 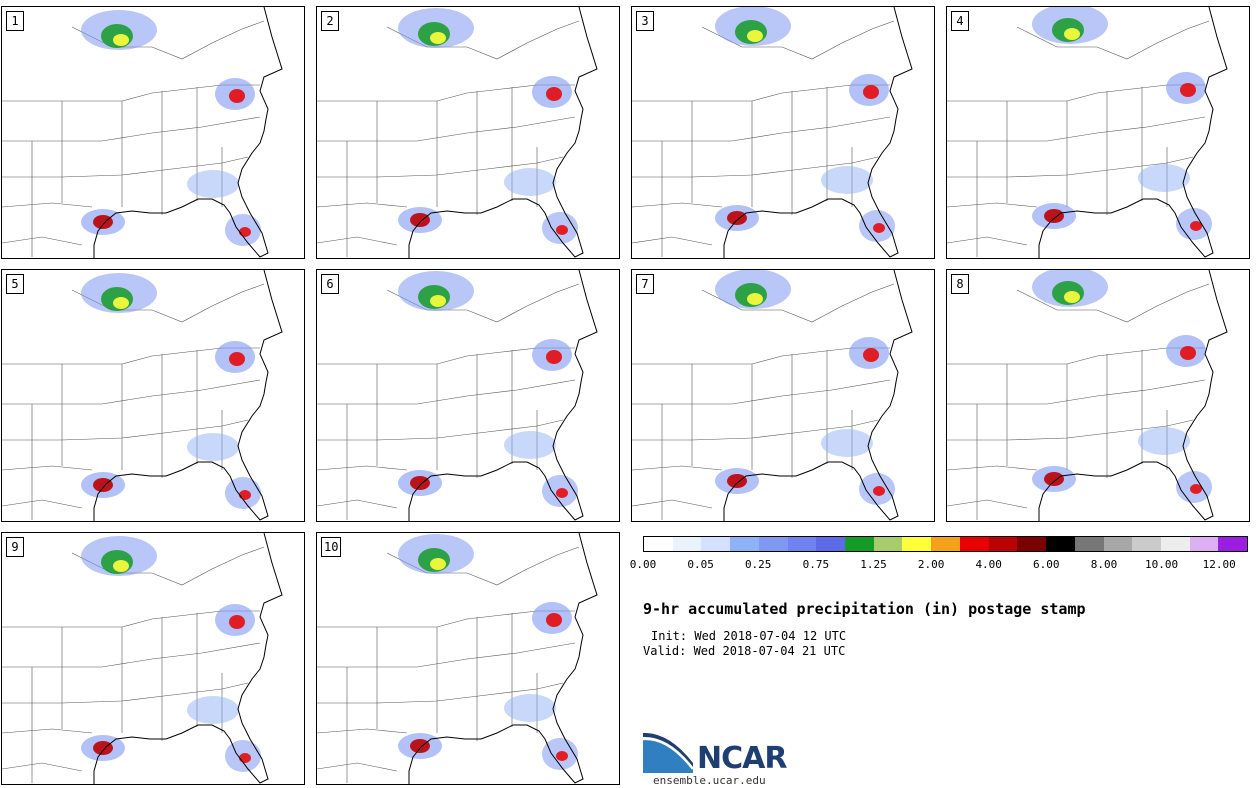 I want to click on member-number: 6, so click(x=330, y=284).